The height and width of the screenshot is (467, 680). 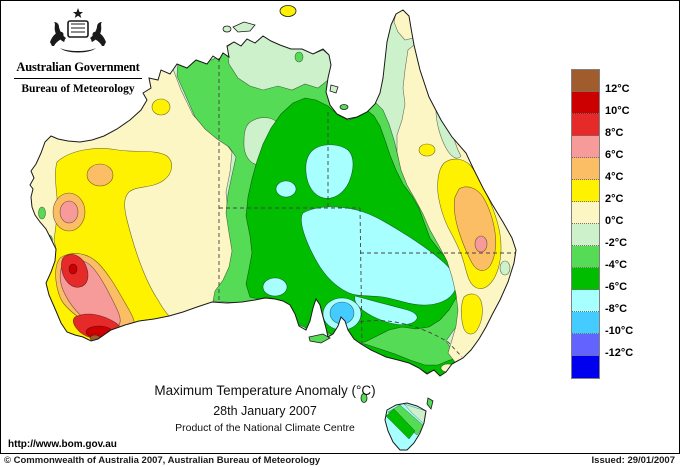 What do you see at coordinates (275, 287) in the screenshot?
I see `region-cyan-west-oval` at bounding box center [275, 287].